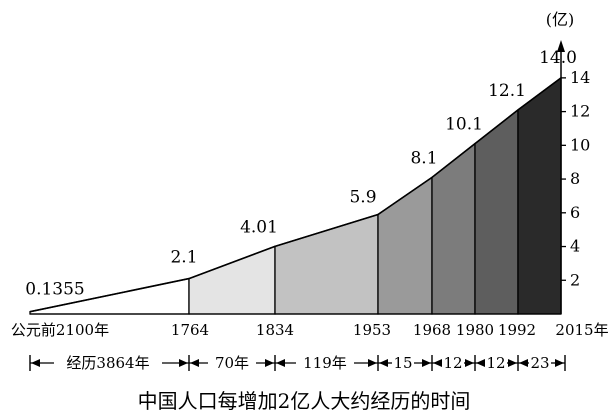  I want to click on y-tick-label: 10, so click(580, 144).